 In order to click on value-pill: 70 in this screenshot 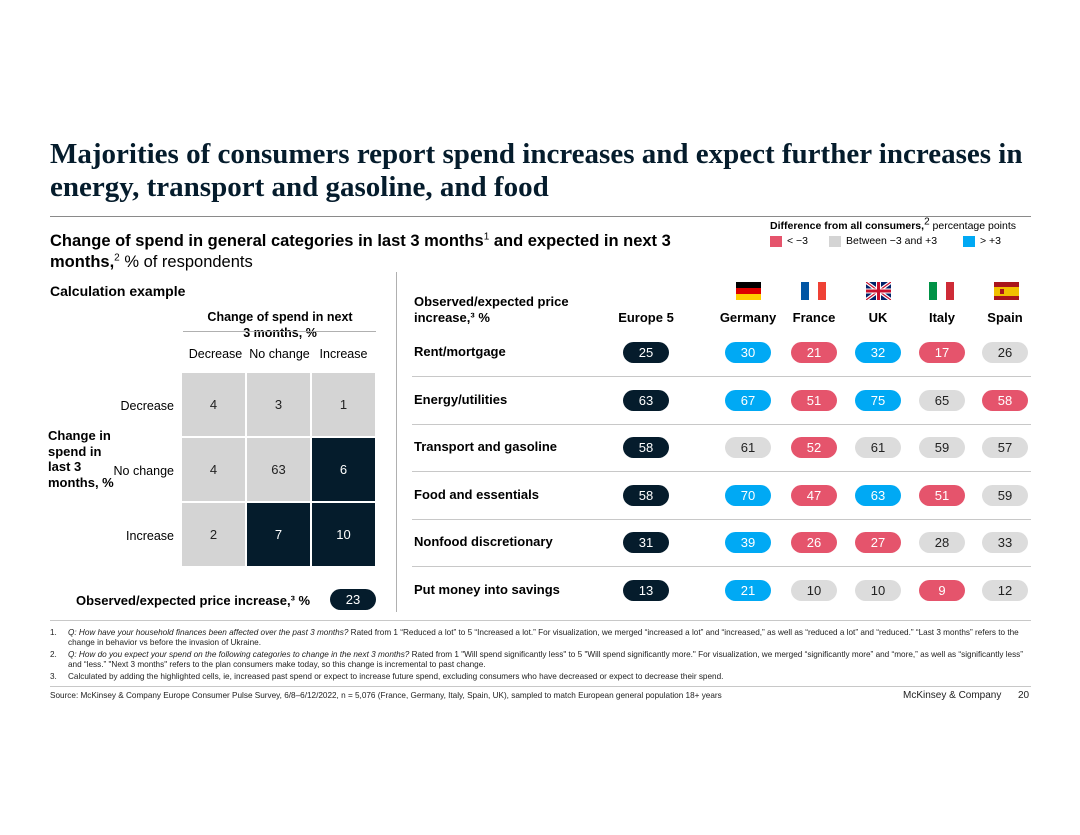, I will do `click(748, 495)`.